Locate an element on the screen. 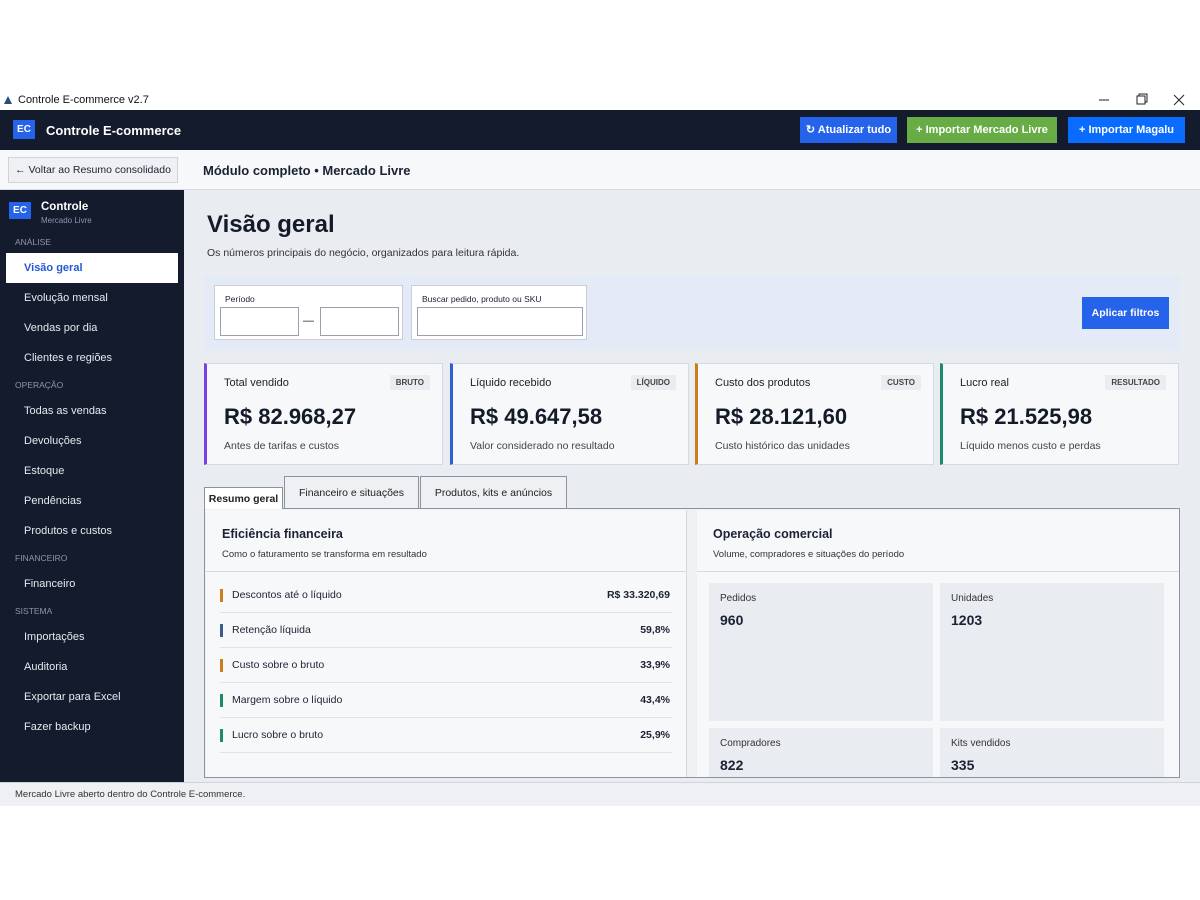  stat-tile: Unidades 1203 is located at coordinates (1052, 652).